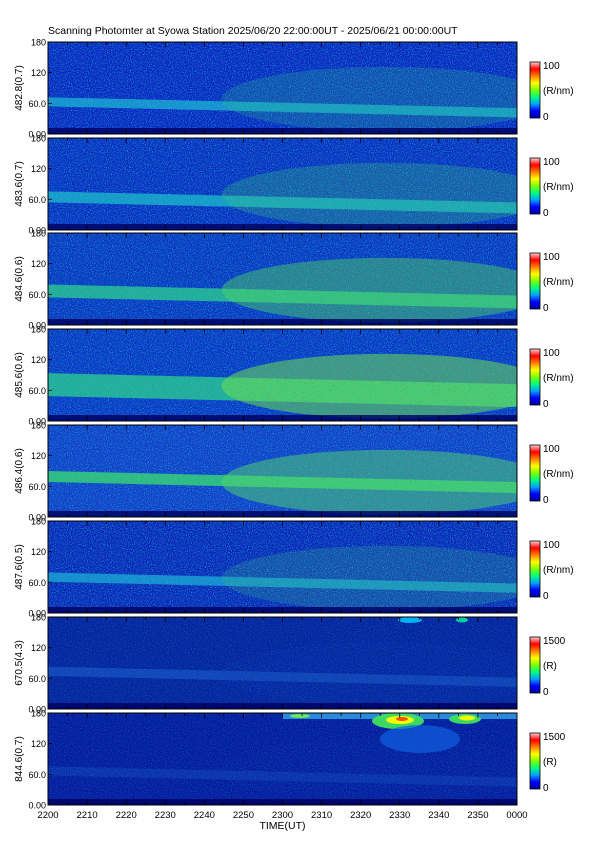 The height and width of the screenshot is (842, 595). What do you see at coordinates (243, 815) in the screenshot?
I see `x-tick-label: 2250` at bounding box center [243, 815].